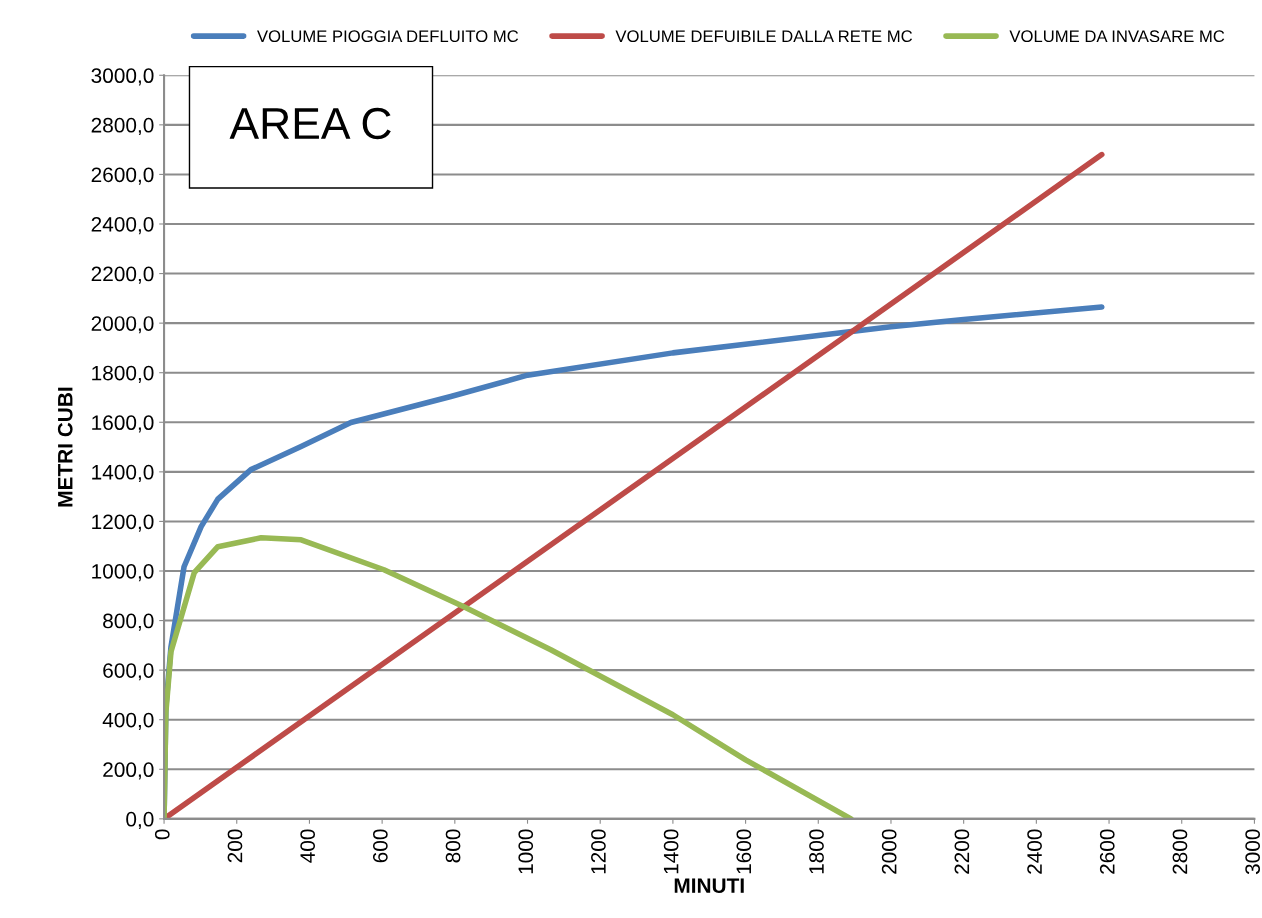 The width and height of the screenshot is (1262, 918). What do you see at coordinates (1253, 852) in the screenshot?
I see `x-tick-label: 3000` at bounding box center [1253, 852].